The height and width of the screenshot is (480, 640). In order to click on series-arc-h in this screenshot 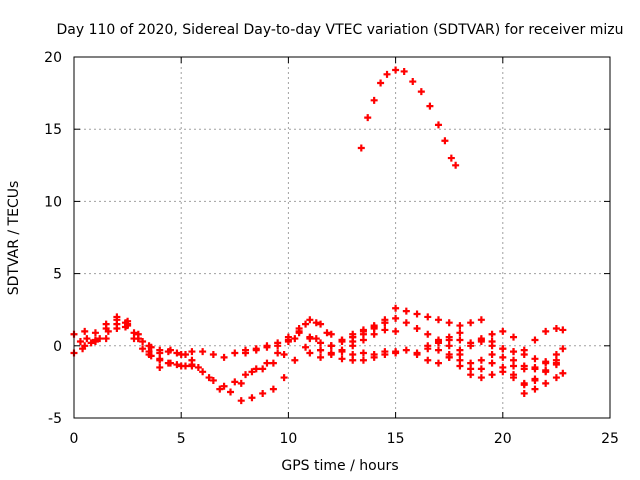, I will do `click(284, 367)`.